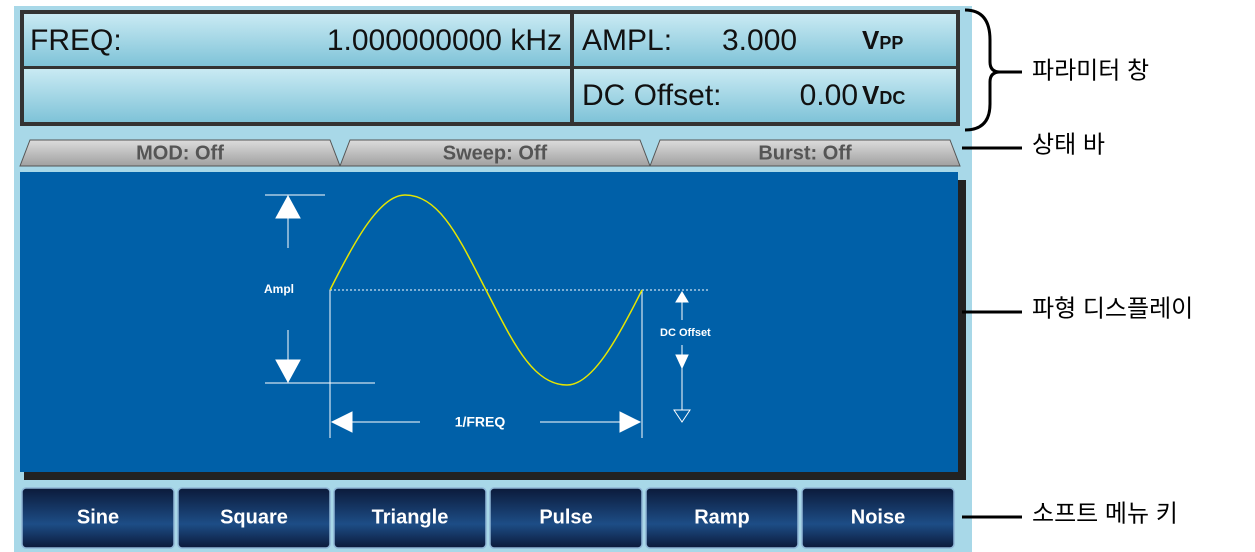  I want to click on status-sweep: Sweep: Off, so click(495, 153).